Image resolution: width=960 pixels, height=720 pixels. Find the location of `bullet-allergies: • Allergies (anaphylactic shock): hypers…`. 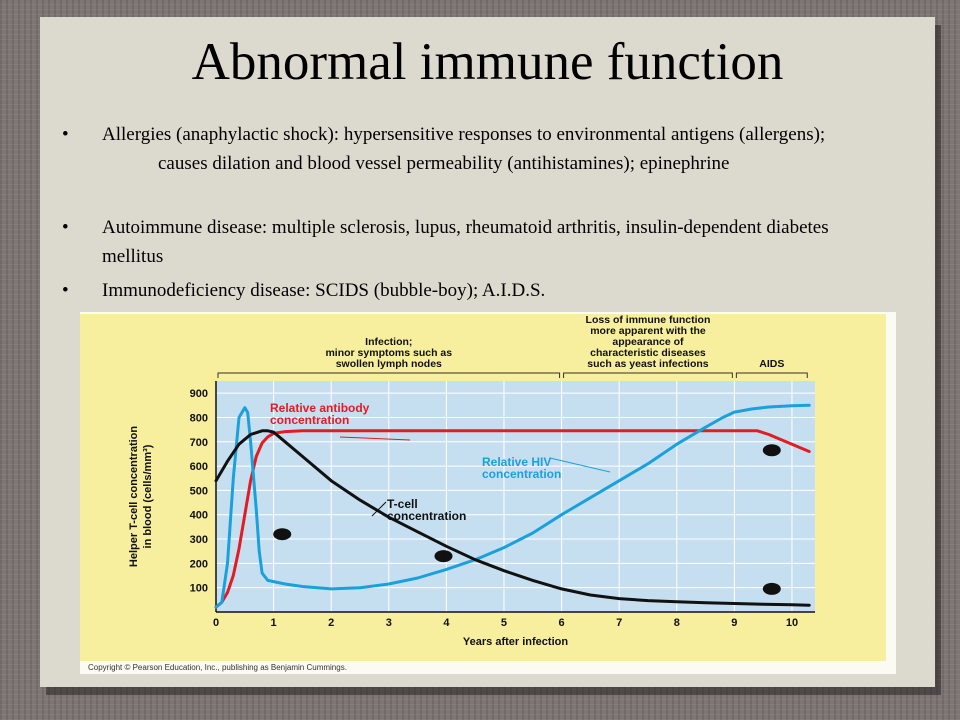

bullet-allergies: • Allergies (anaphylactic shock): hypers… is located at coordinates (469, 149).